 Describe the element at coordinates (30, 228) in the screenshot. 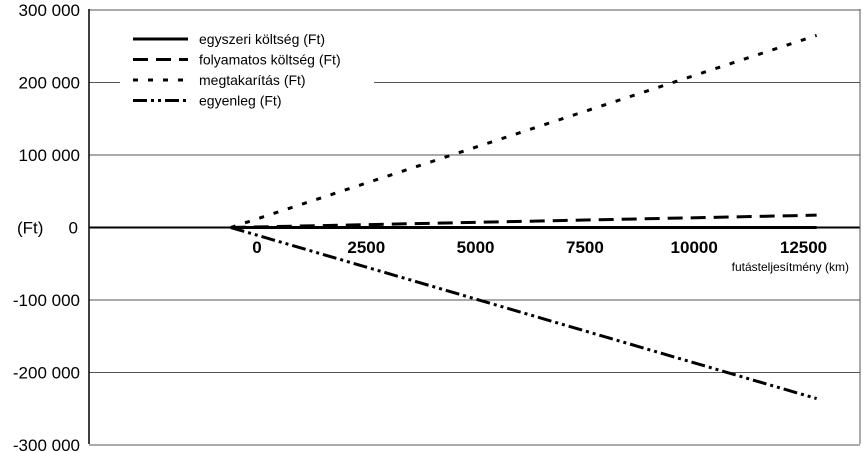

I see `y-axis-label: (Ft)` at that location.